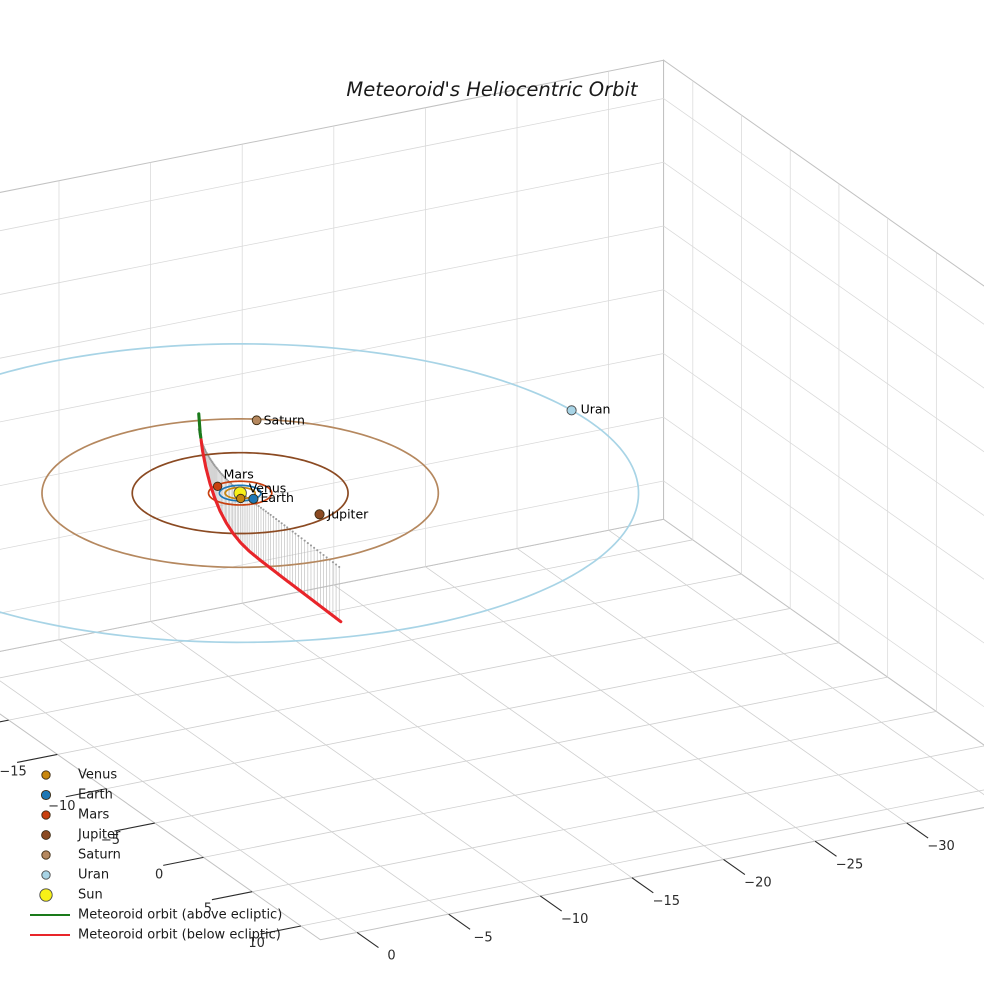 This screenshot has width=984, height=984. Describe the element at coordinates (319, 514) in the screenshot. I see `body-marker-jupiter` at that location.